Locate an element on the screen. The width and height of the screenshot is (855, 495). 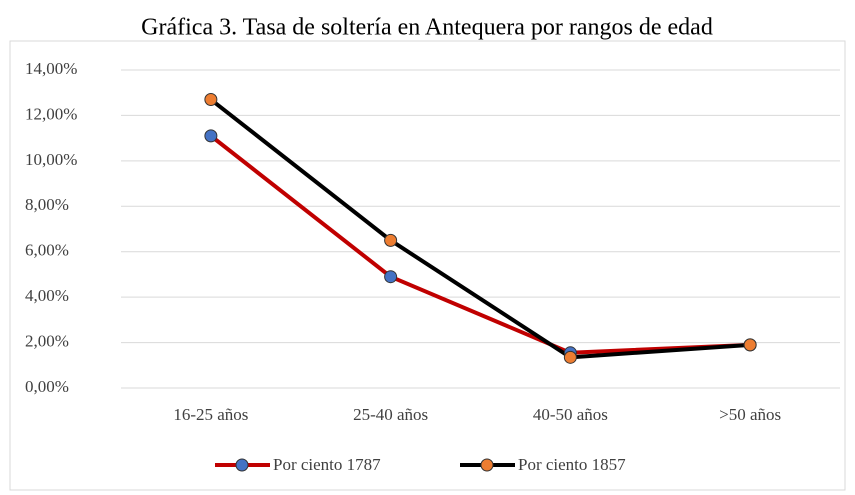
y-tick-label: 0,00% is located at coordinates (47, 386).